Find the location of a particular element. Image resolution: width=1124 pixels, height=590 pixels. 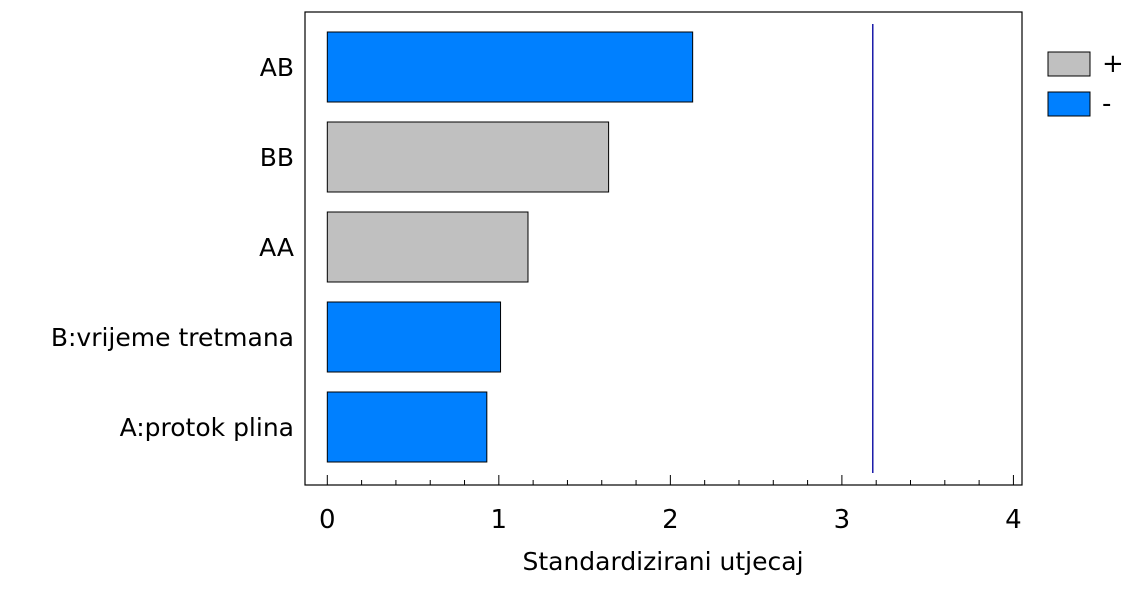

x-tick-label: 0 is located at coordinates (327, 520).